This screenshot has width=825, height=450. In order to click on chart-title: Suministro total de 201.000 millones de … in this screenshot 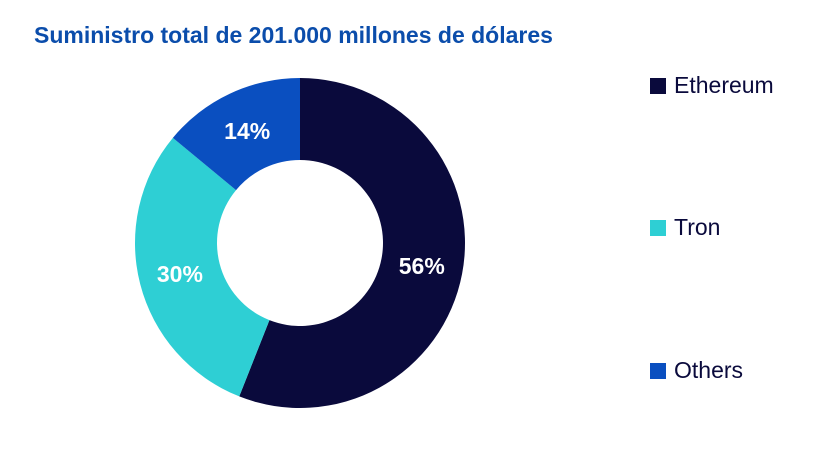, I will do `click(293, 35)`.